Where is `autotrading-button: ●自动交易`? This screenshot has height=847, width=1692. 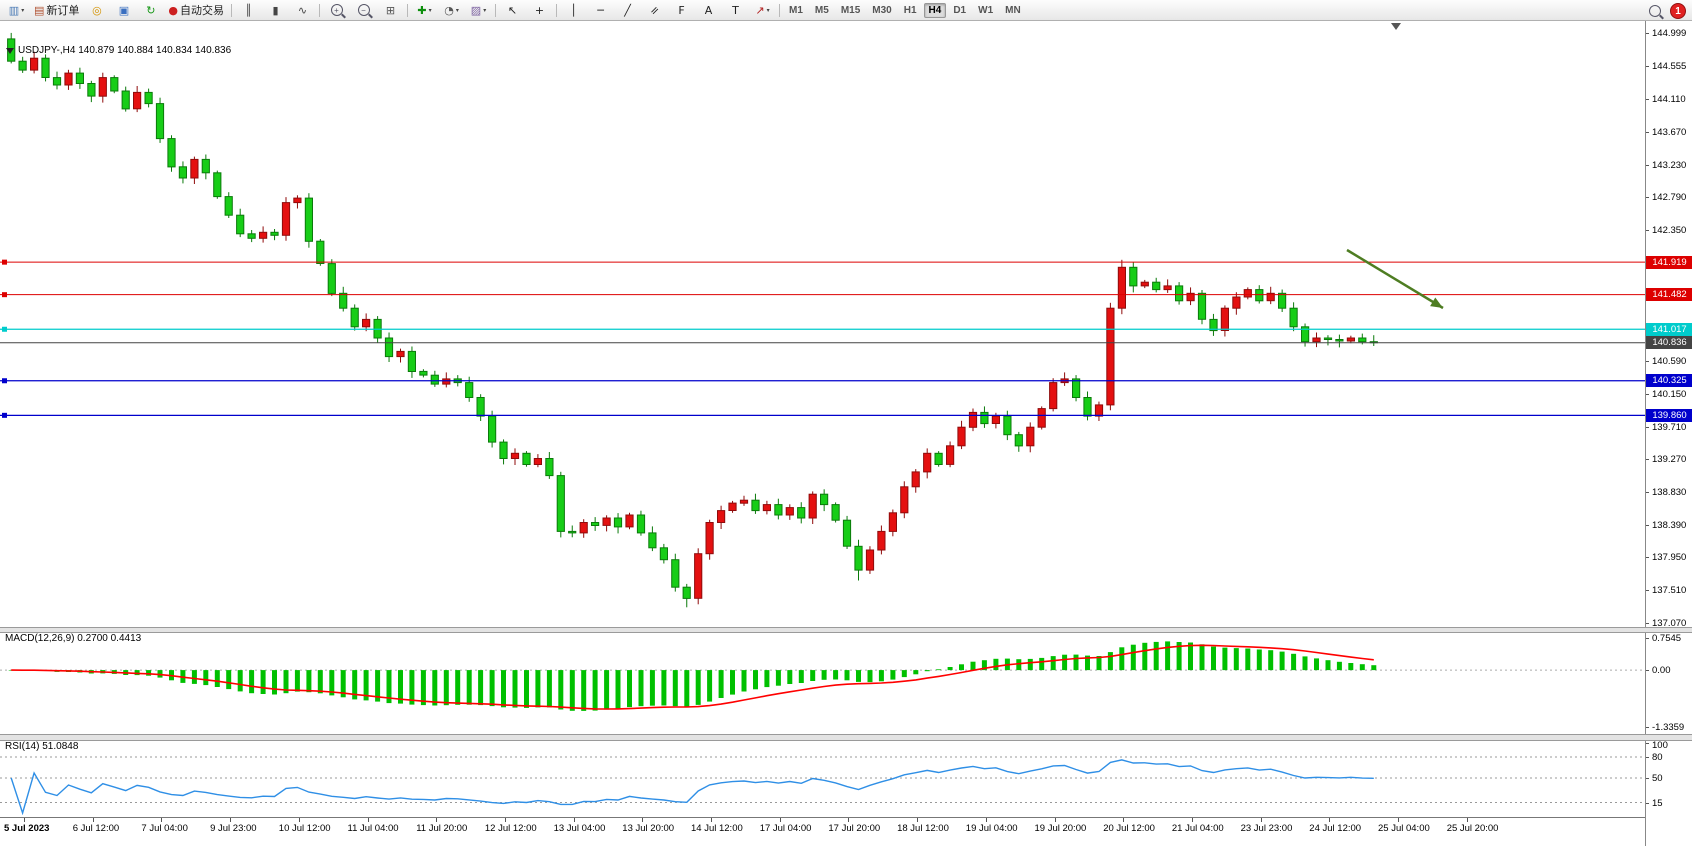
autotrading-button: ●自动交易 is located at coordinates (196, 10).